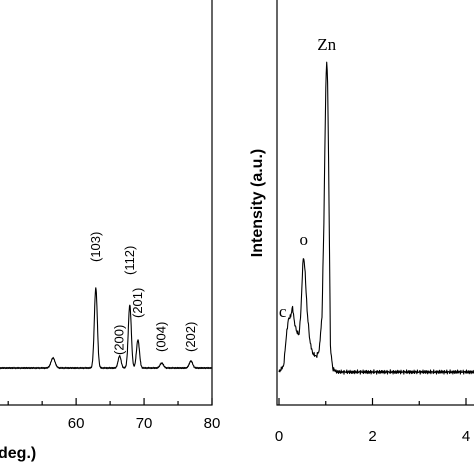 This screenshot has width=474, height=474. I want to click on xrd-x-tick-label: 80, so click(212, 423).